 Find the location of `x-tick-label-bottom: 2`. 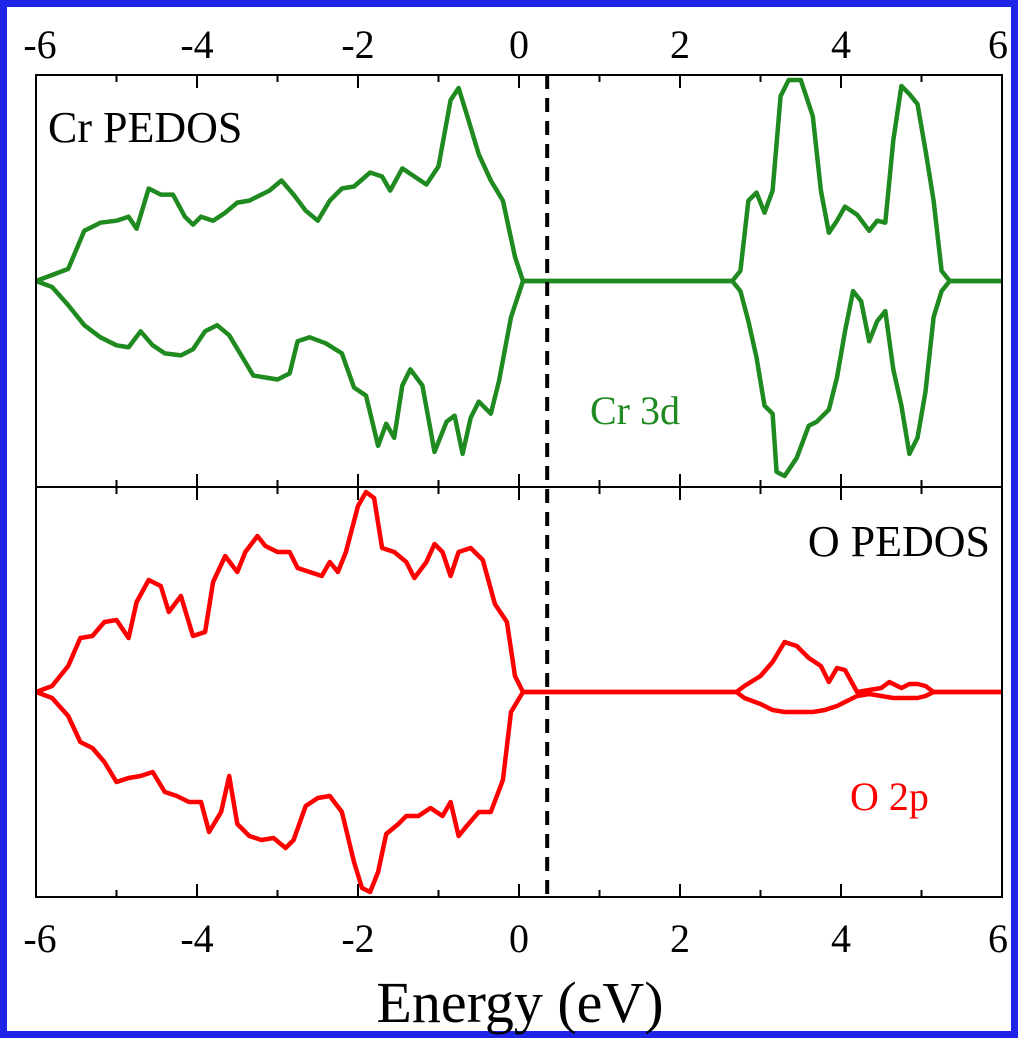

x-tick-label-bottom: 2 is located at coordinates (680, 938).